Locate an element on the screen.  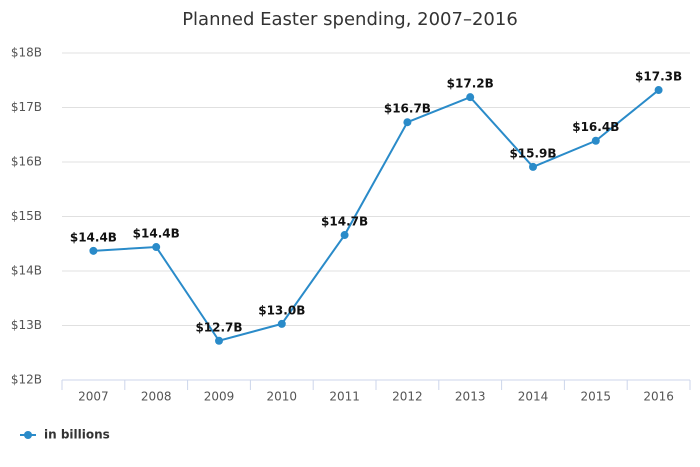
y-tick-label: $16B is located at coordinates (26, 162).